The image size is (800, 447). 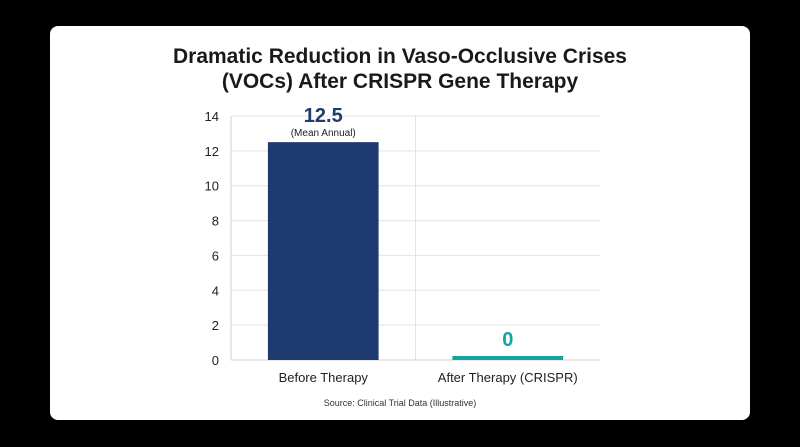 What do you see at coordinates (400, 81) in the screenshot?
I see `chart-title-line-2: (VOCs) After CRISPR Gene Therapy` at bounding box center [400, 81].